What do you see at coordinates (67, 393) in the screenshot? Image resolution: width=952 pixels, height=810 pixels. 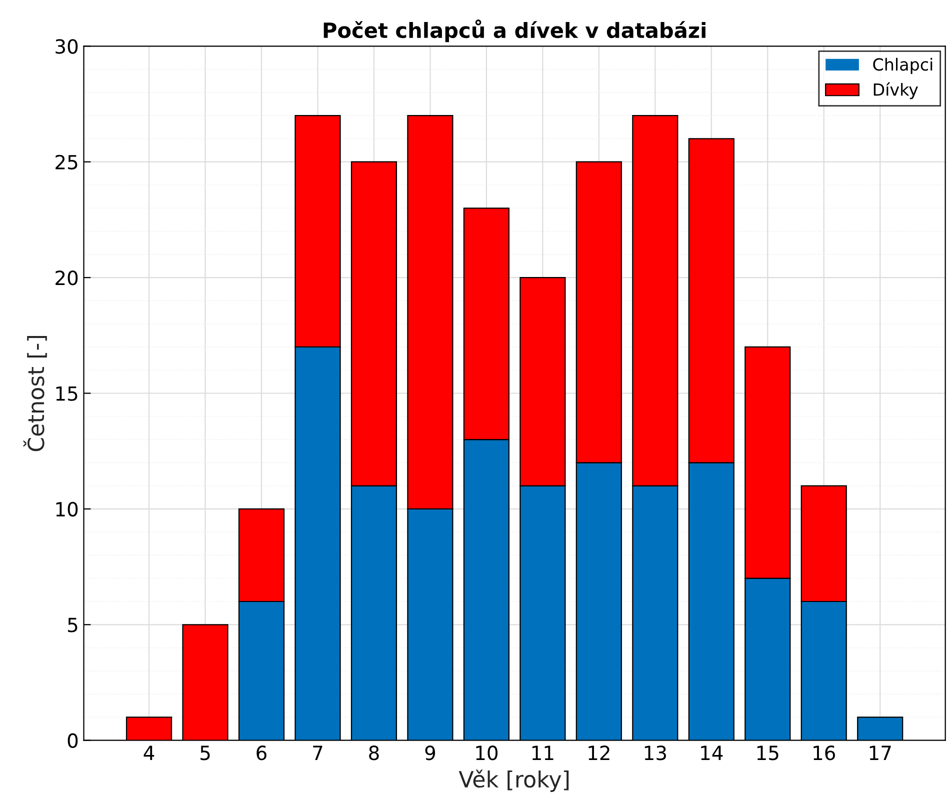 I see `y-tick-label: 15` at bounding box center [67, 393].